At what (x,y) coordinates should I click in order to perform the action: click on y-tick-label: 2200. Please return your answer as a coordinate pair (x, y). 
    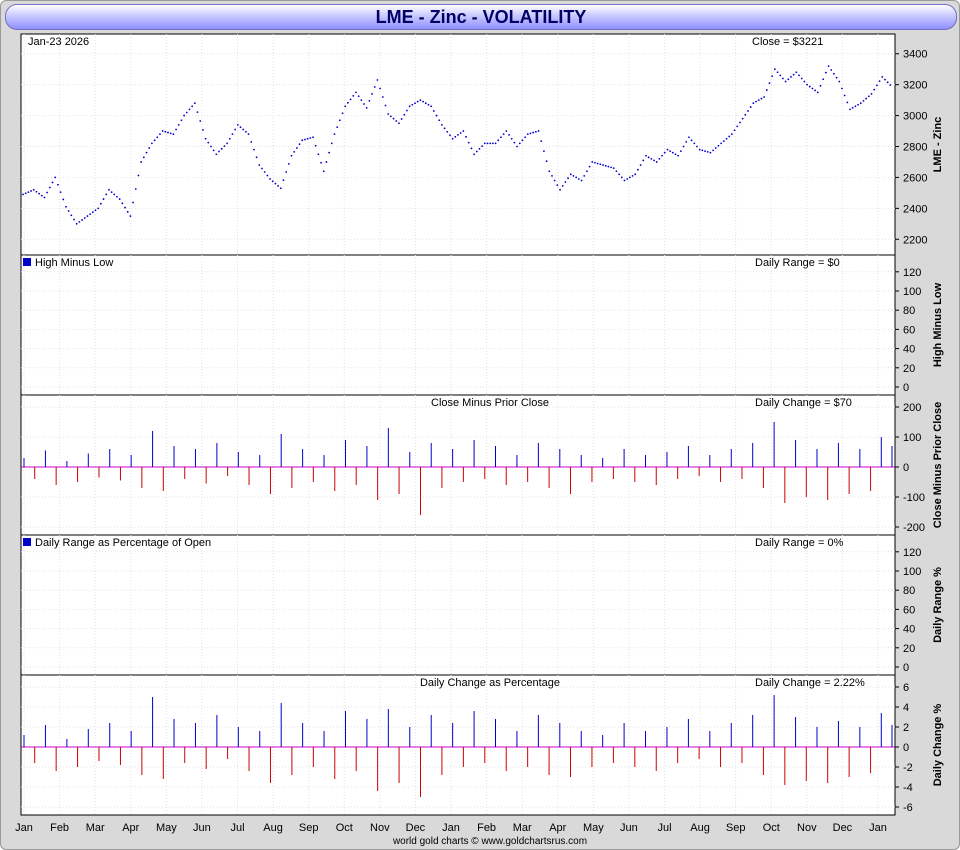
    Looking at the image, I should click on (915, 240).